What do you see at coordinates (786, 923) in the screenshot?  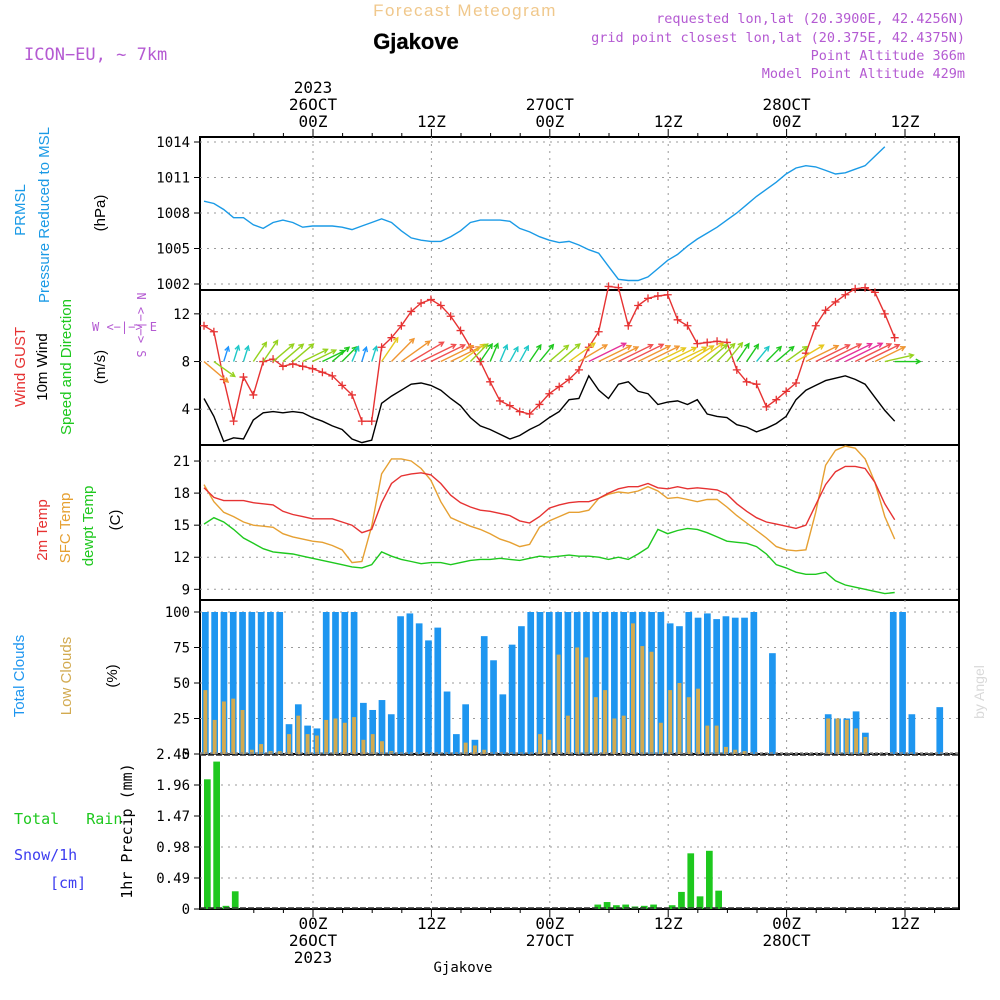 I see `time-label-bottom: 00Z` at bounding box center [786, 923].